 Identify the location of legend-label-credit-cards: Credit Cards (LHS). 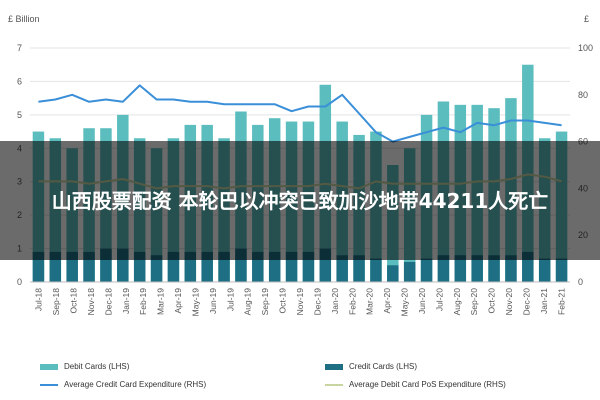
(383, 366).